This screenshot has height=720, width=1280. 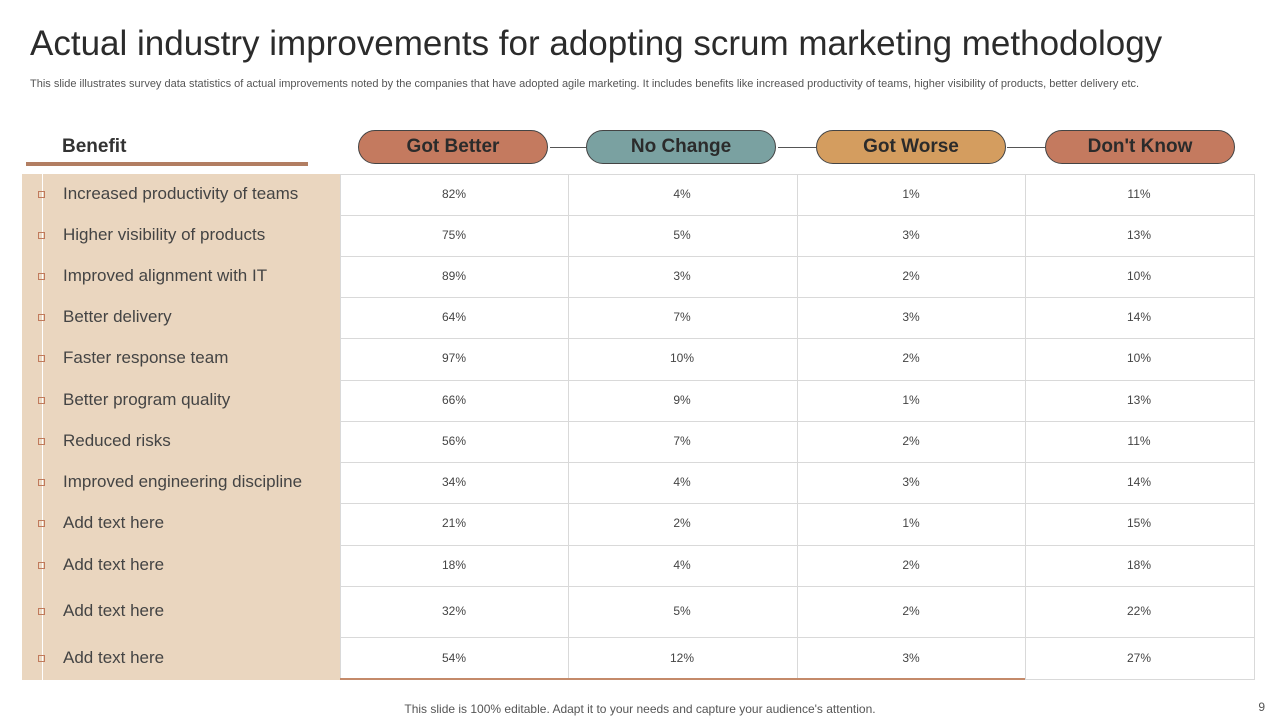 What do you see at coordinates (454, 440) in the screenshot?
I see `value-cell: 56%` at bounding box center [454, 440].